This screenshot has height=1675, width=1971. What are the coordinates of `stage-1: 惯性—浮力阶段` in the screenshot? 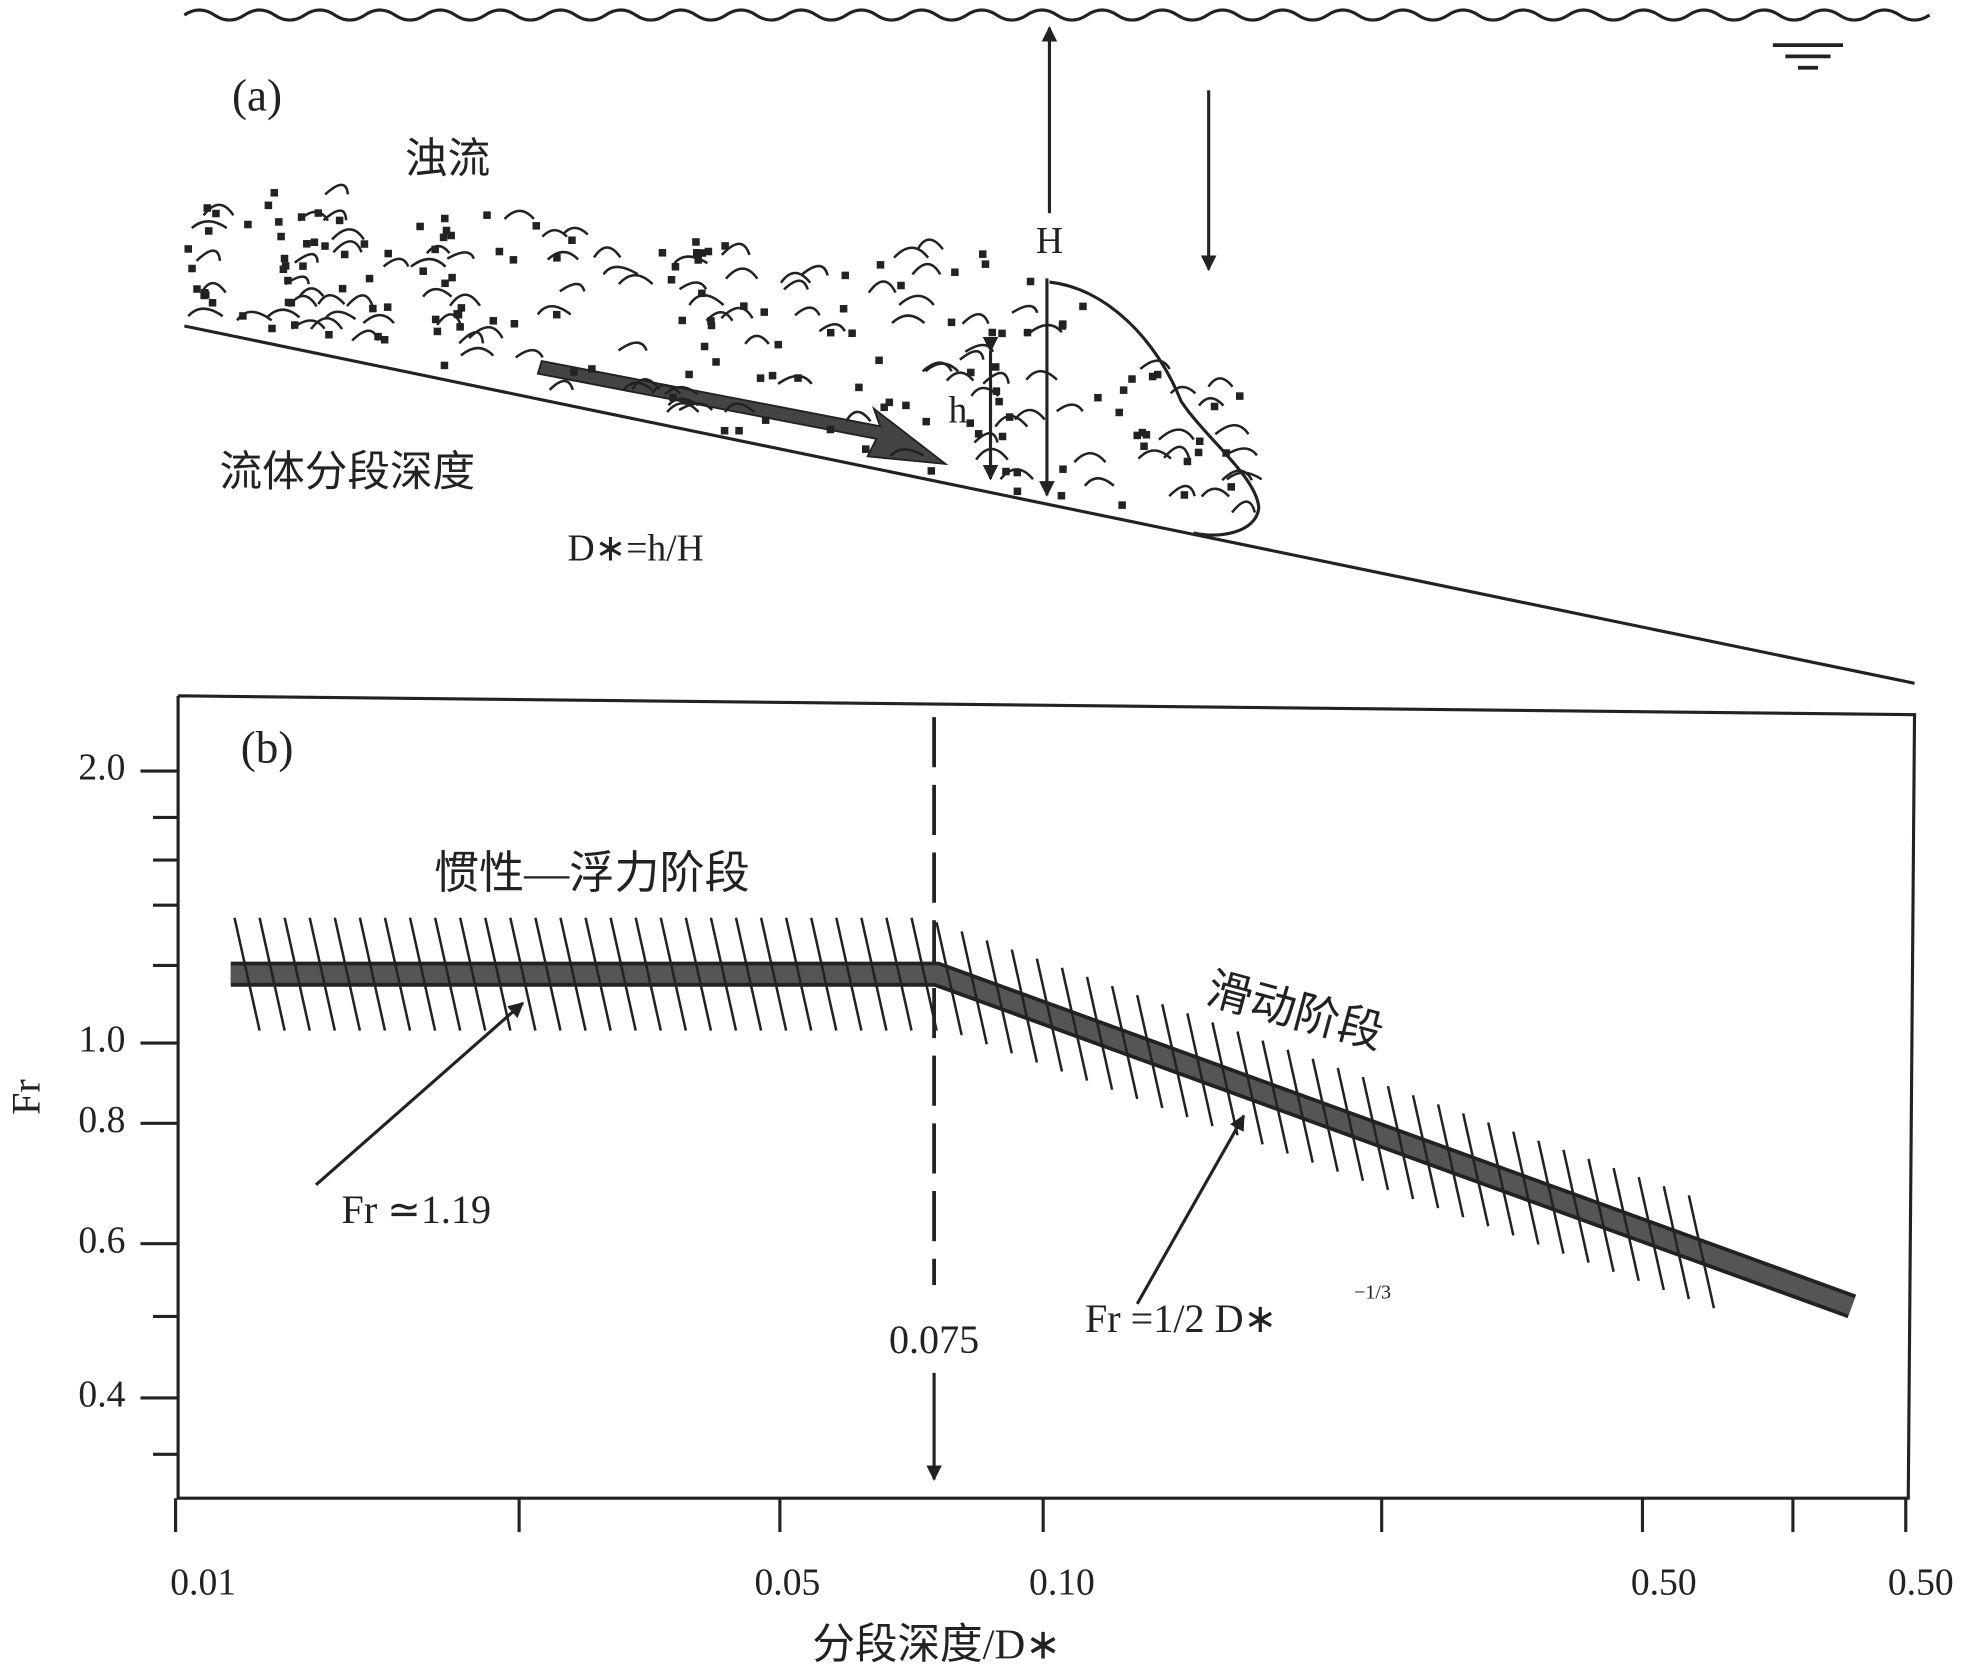 It's located at (592, 873).